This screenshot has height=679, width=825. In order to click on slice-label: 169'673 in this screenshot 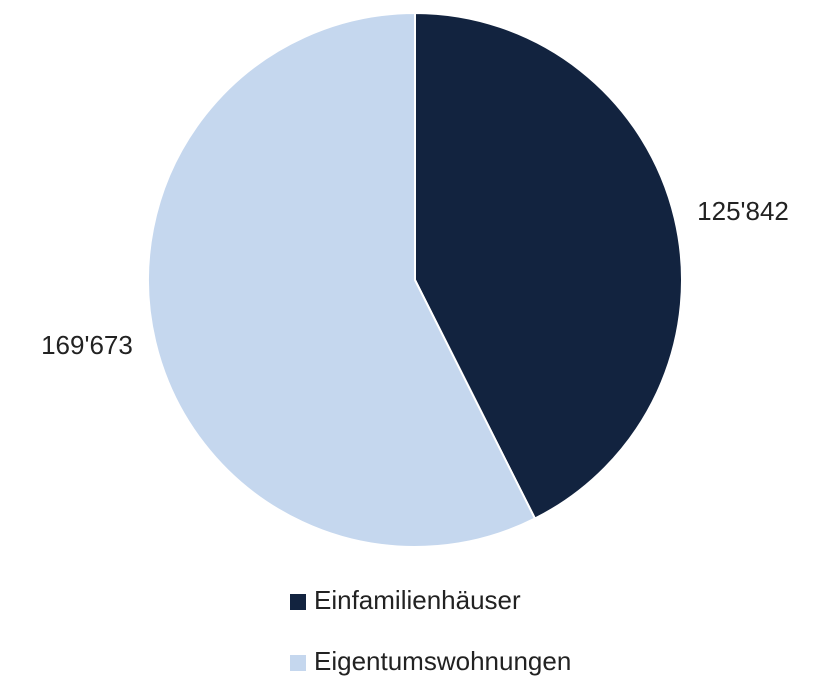, I will do `click(87, 345)`.